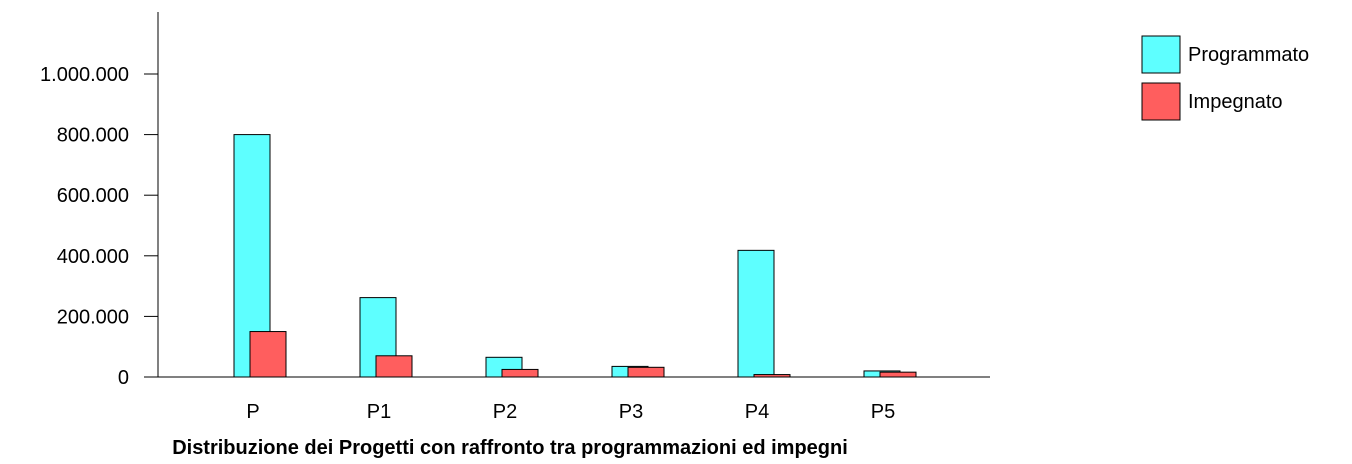 This screenshot has height=464, width=1352. Describe the element at coordinates (883, 412) in the screenshot. I see `x-tick-label: P5` at that location.